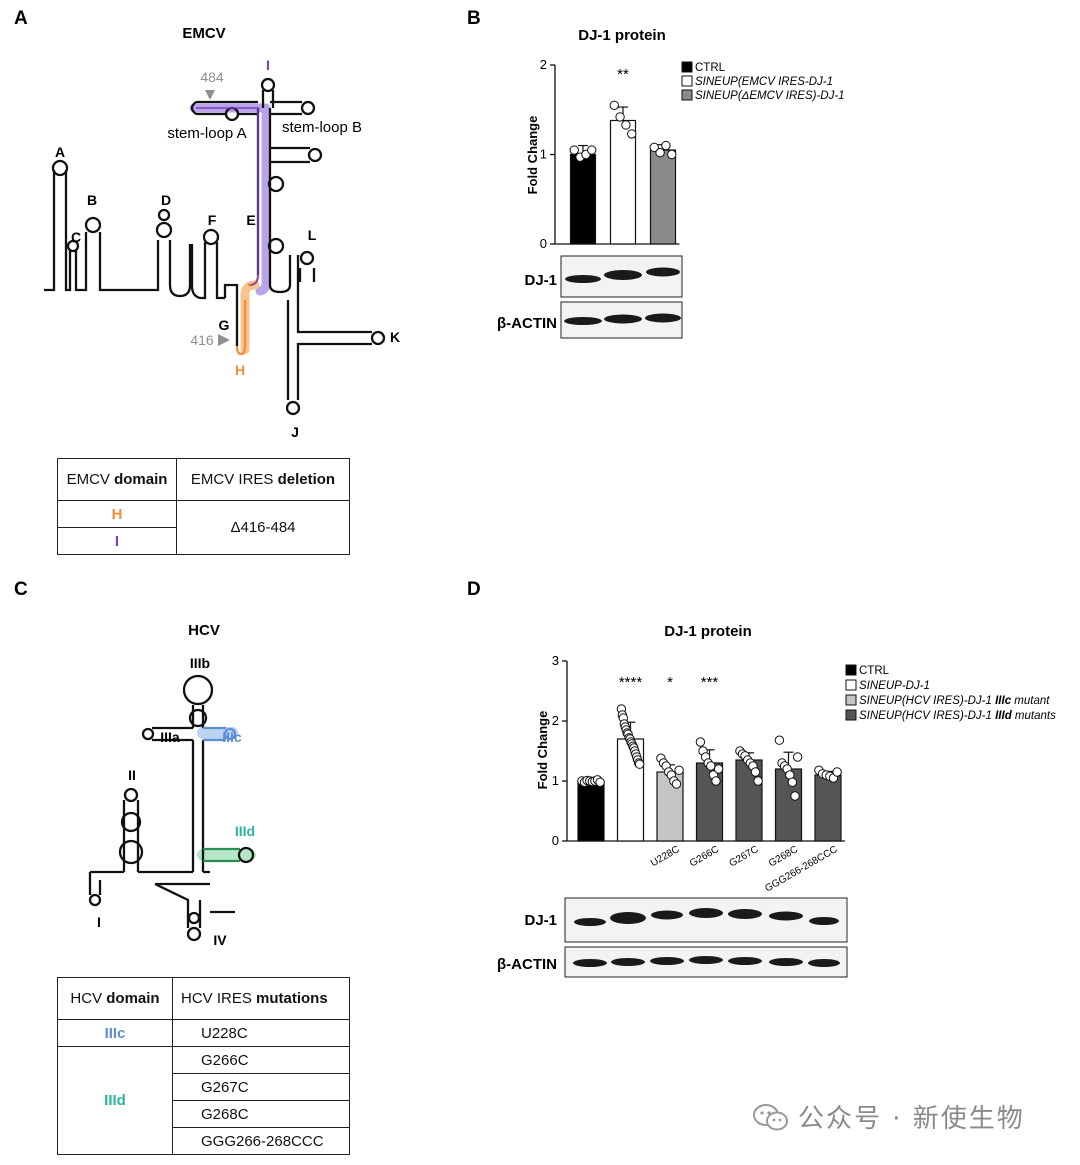  I want to click on emcv-table-header-domain-prefix: EMCV, so click(90, 479).